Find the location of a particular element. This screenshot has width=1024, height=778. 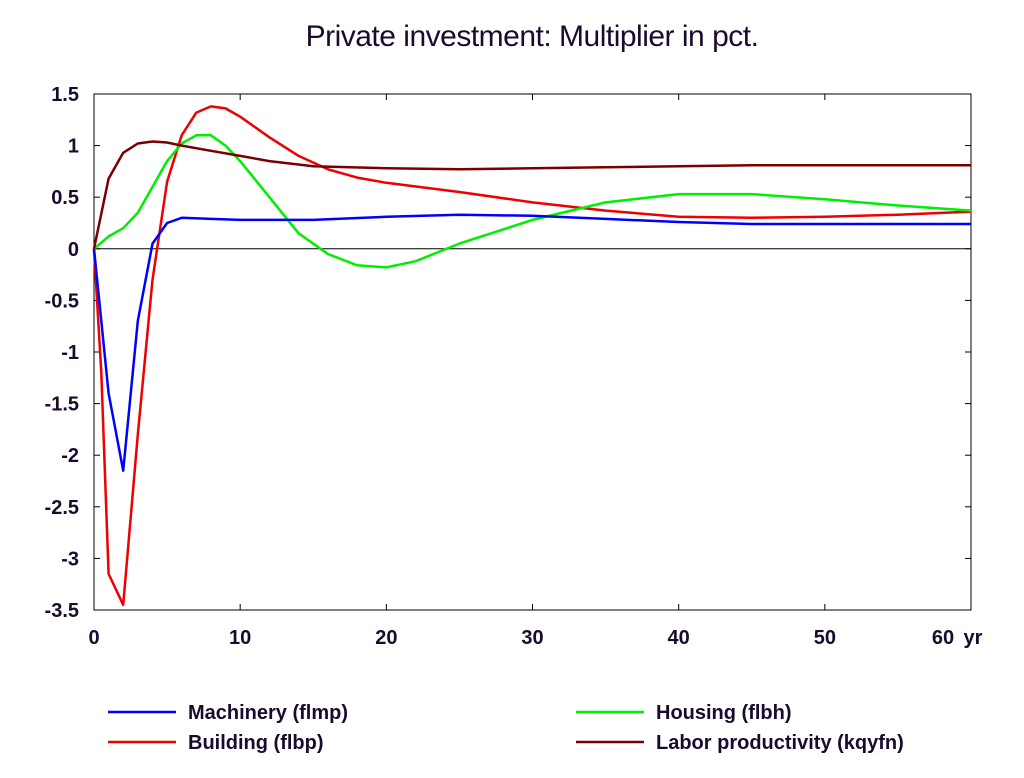

x-unit-label: yr is located at coordinates (973, 638).